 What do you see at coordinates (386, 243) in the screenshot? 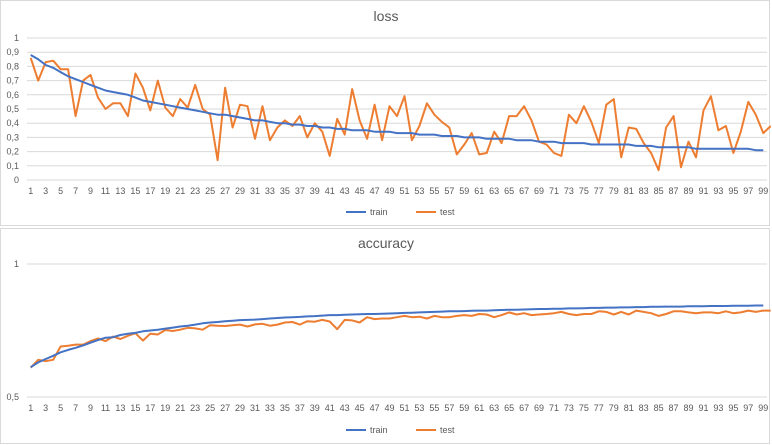
I see `chart-title: accuracy` at bounding box center [386, 243].